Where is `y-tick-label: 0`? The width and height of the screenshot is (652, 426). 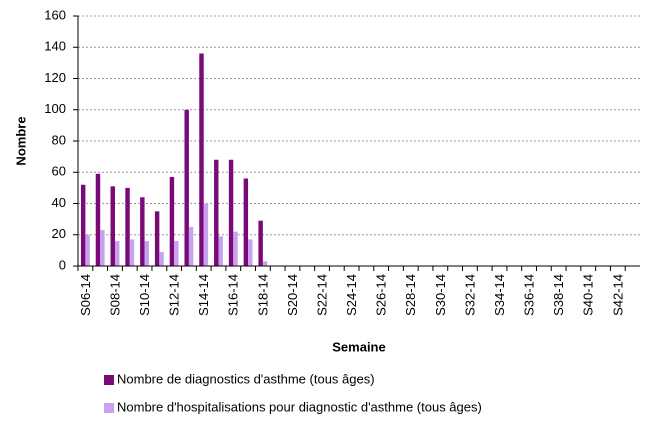
y-tick-label: 0 is located at coordinates (62, 264).